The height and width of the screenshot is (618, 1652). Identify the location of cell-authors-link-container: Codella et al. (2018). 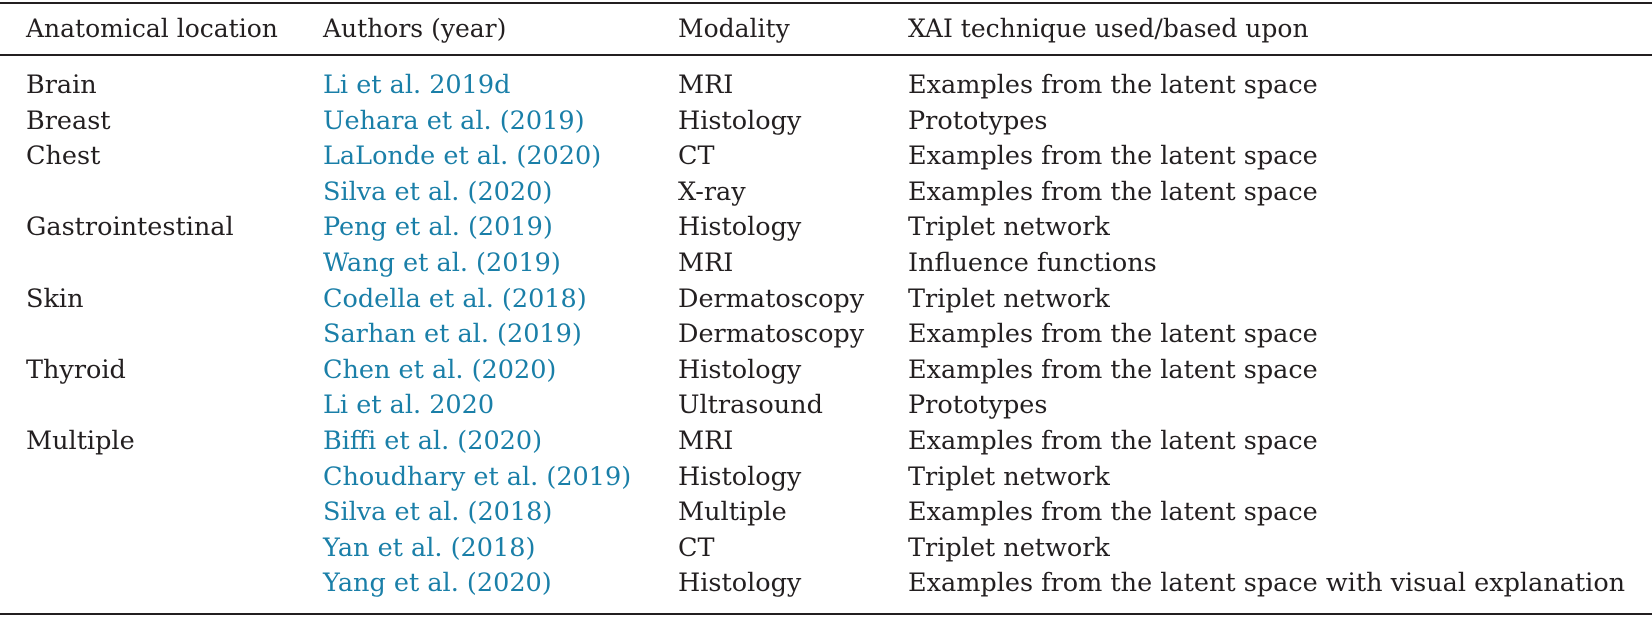
(500, 300).